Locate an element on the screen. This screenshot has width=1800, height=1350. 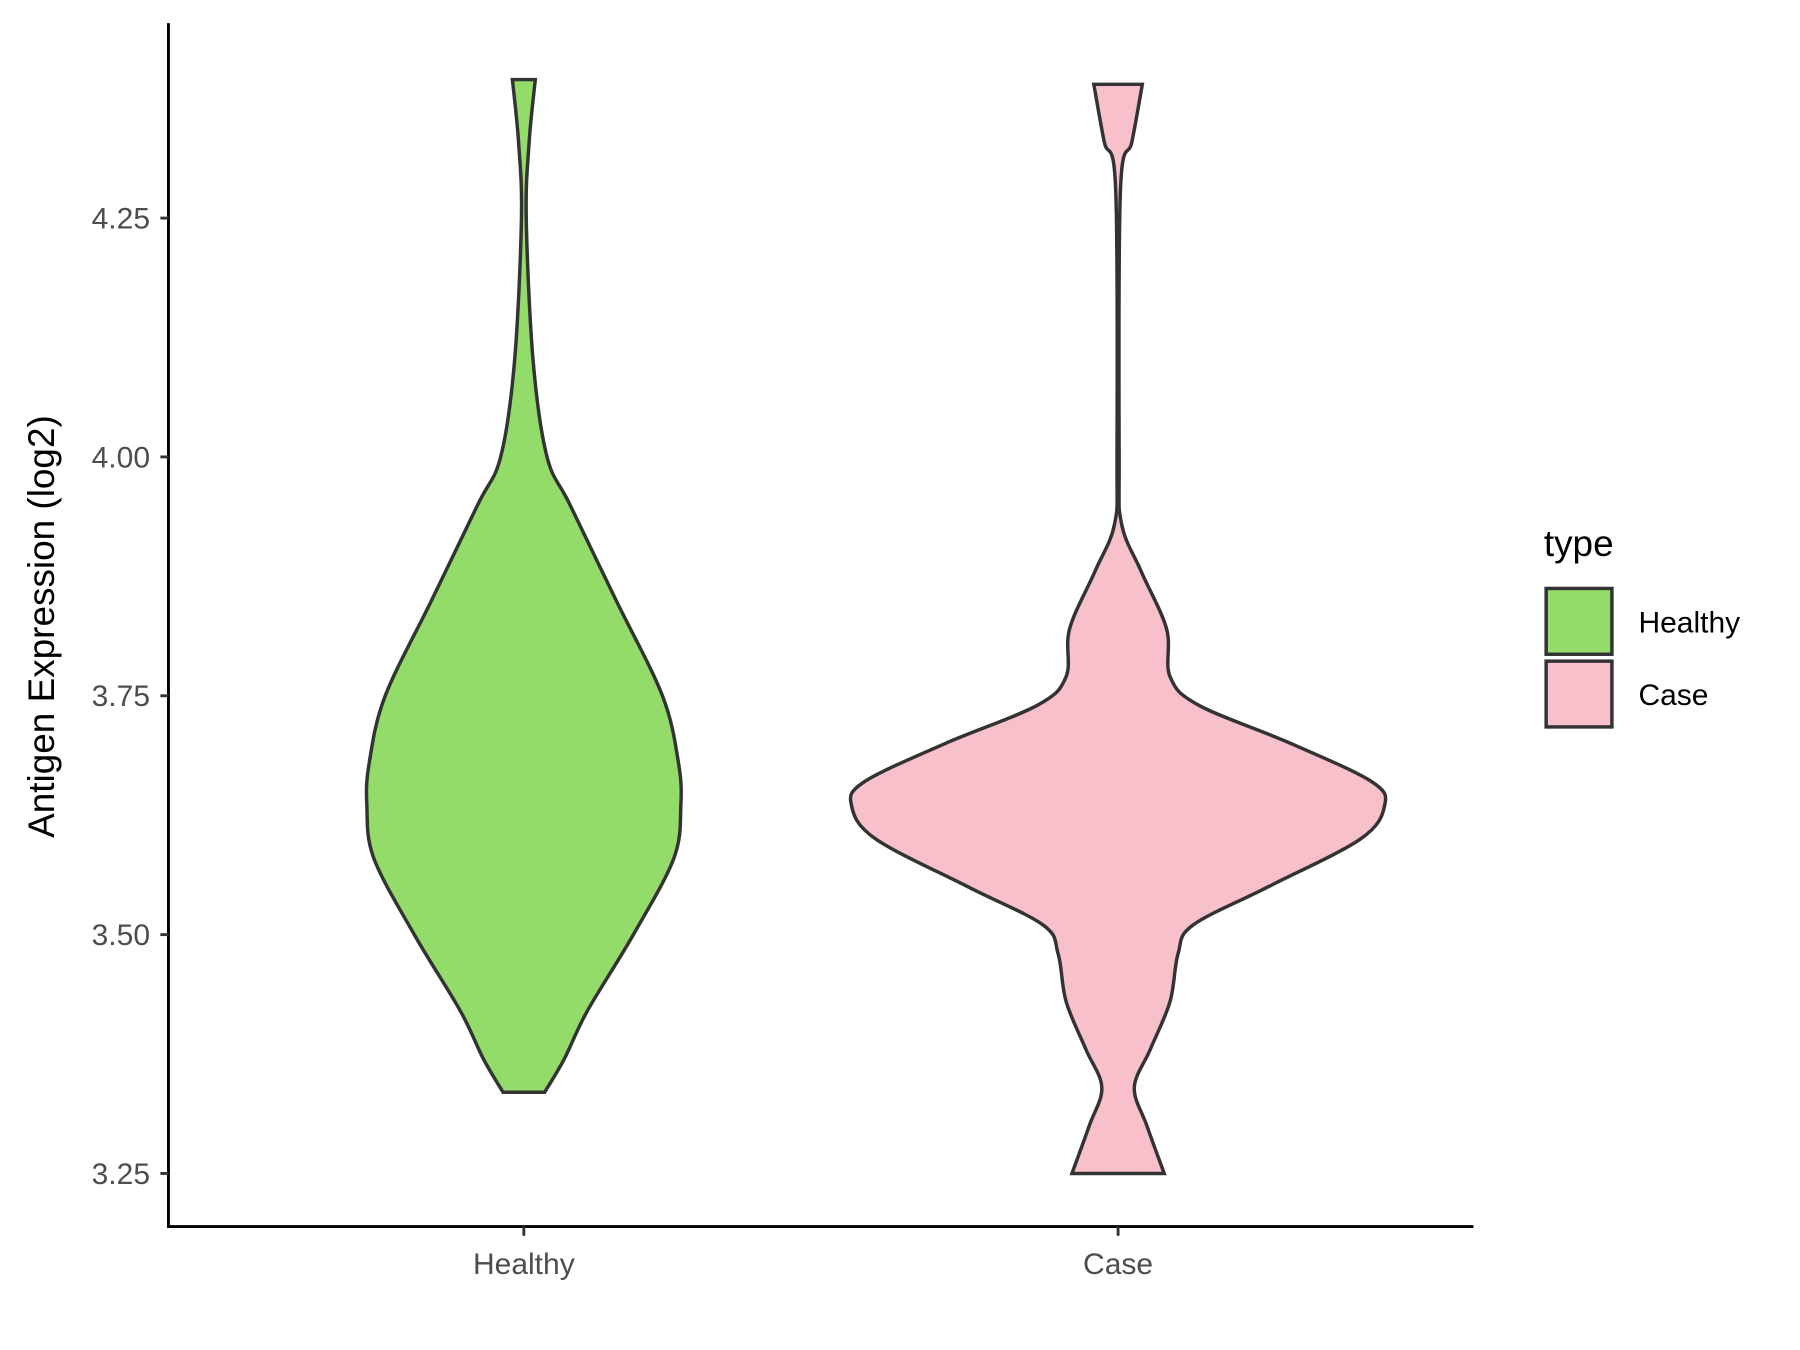
legend-swatch-healthy is located at coordinates (1579, 621).